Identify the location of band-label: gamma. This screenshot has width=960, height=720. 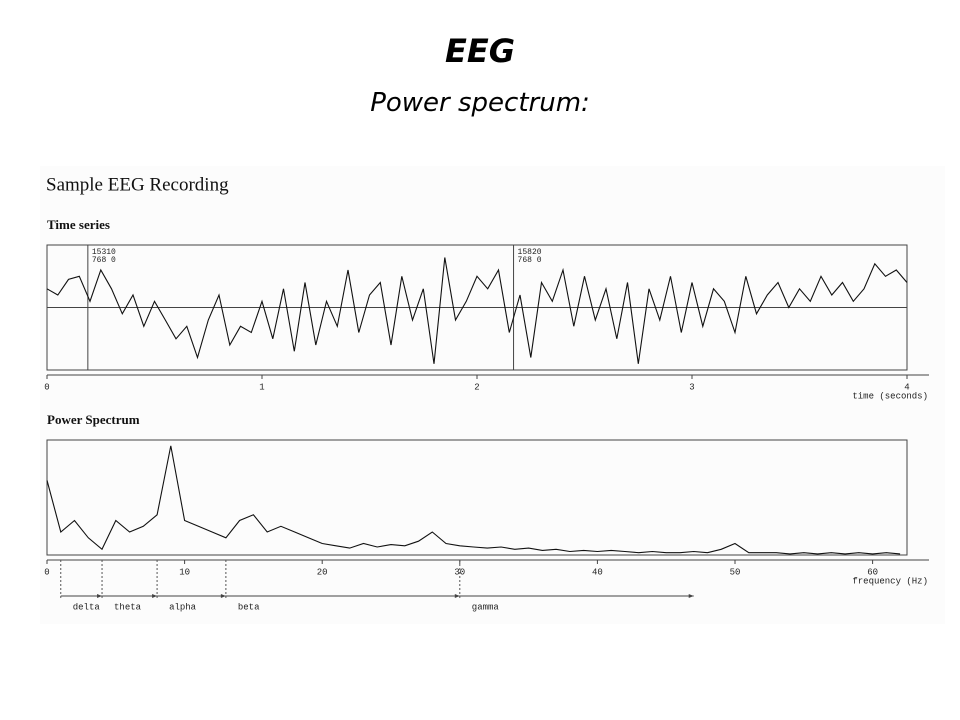
(486, 607).